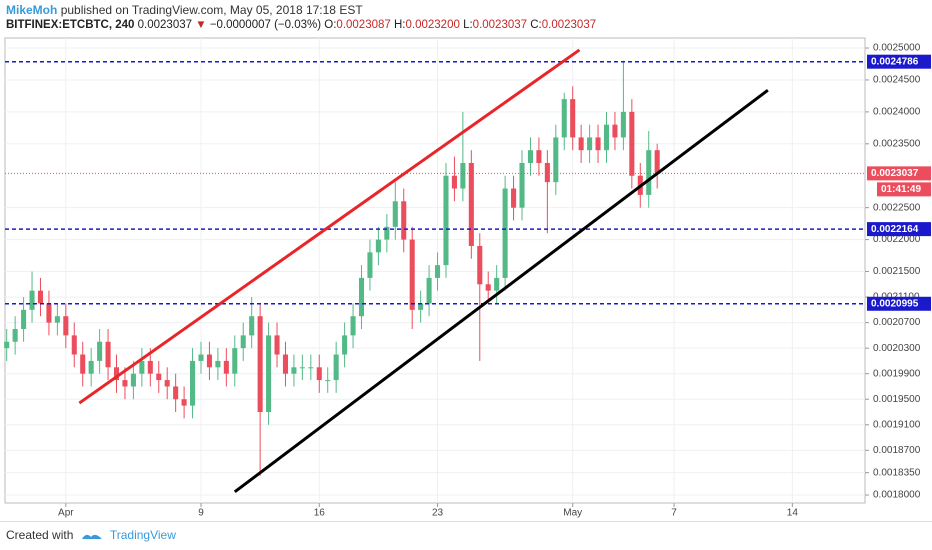  I want to click on y-tick-label: 0.0020300, so click(897, 348).